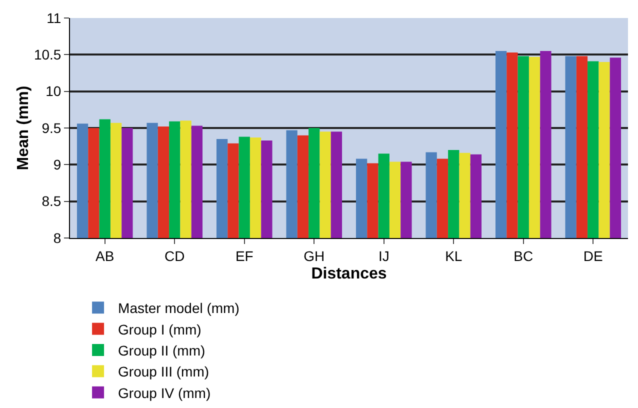 The height and width of the screenshot is (408, 638). What do you see at coordinates (52, 201) in the screenshot?
I see `y-tick-label: 8.5` at bounding box center [52, 201].